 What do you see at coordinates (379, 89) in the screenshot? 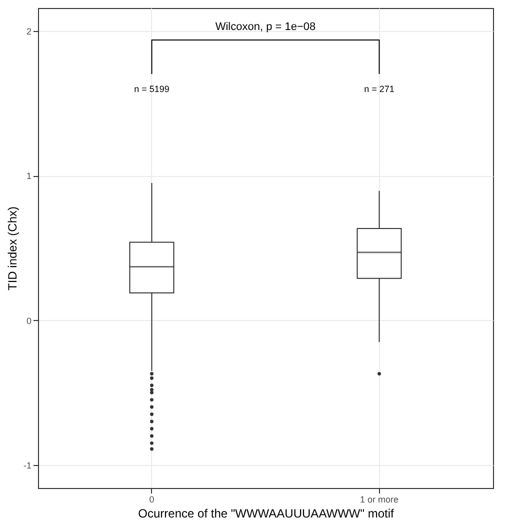
I see `annotation: n = 271` at bounding box center [379, 89].